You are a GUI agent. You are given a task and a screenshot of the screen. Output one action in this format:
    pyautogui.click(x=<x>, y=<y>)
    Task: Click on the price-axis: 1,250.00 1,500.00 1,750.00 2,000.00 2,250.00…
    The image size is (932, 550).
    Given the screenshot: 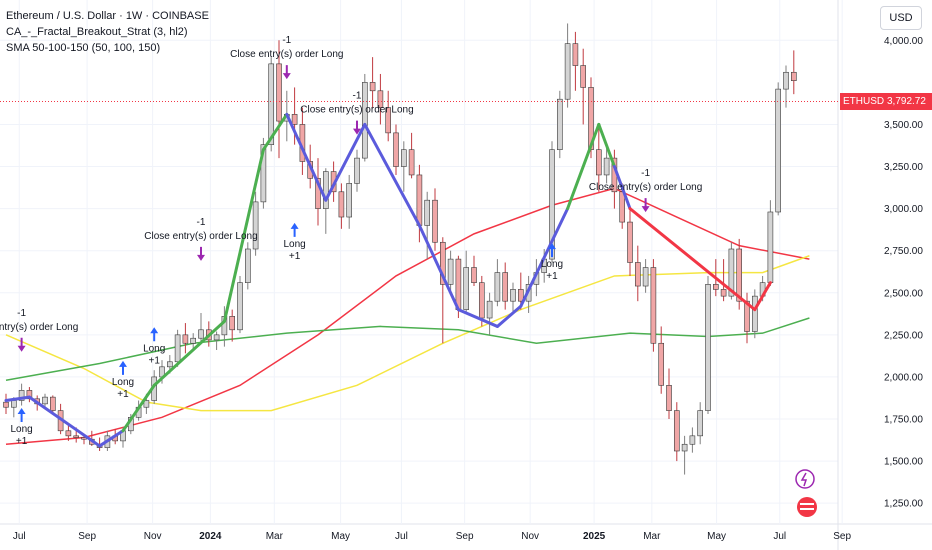 What is the action you would take?
    pyautogui.click(x=903, y=273)
    